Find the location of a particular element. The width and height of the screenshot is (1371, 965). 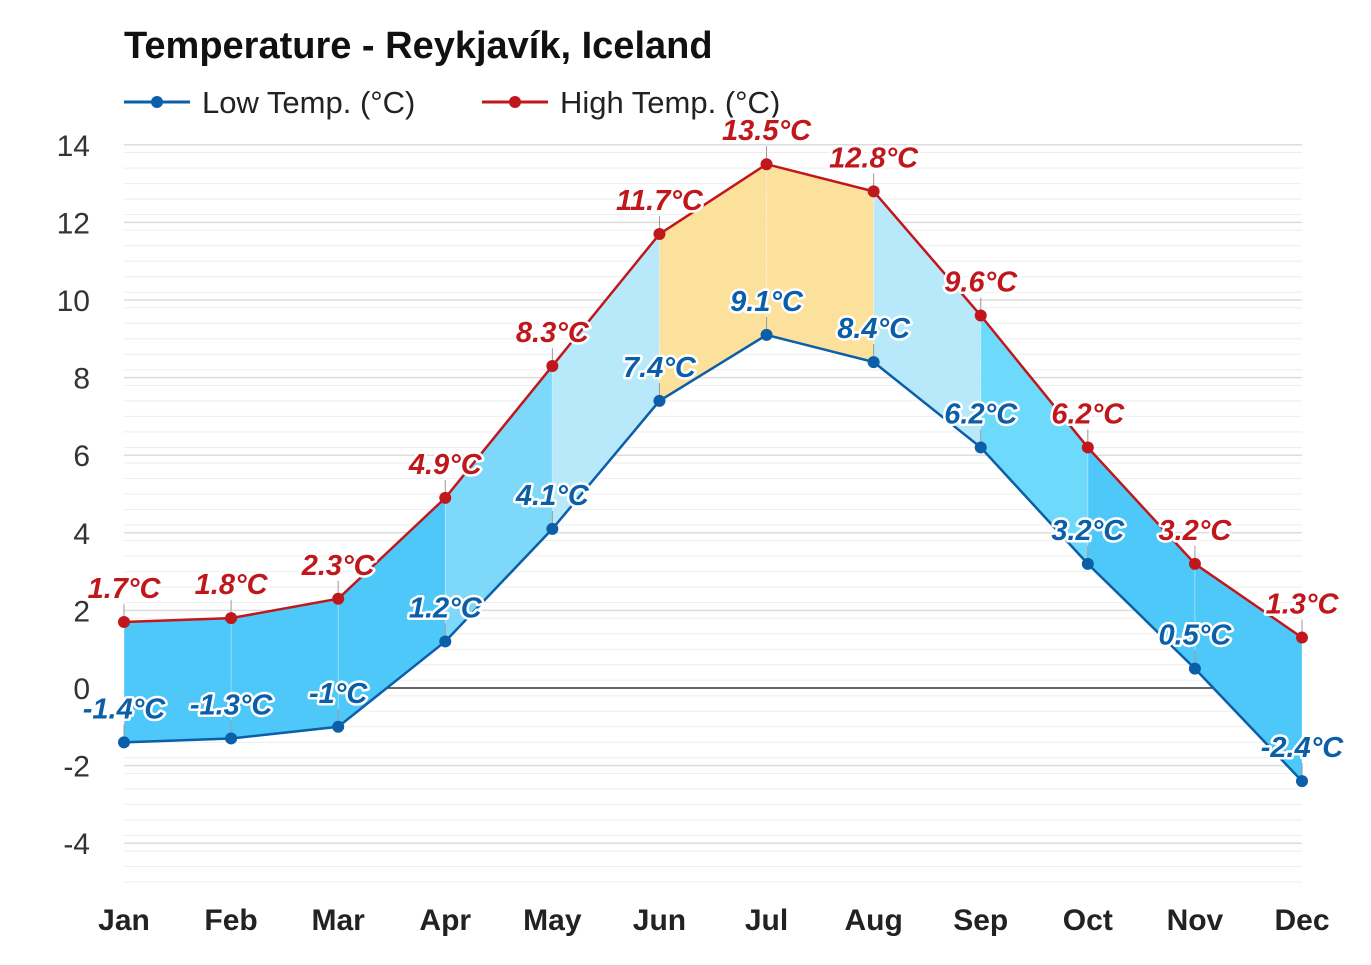

high-temp-label: 12.8°C is located at coordinates (874, 158).